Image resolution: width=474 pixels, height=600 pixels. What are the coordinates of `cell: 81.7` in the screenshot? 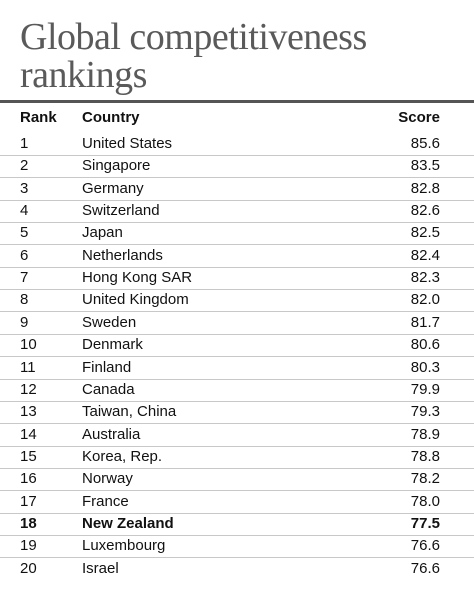 It's located at (425, 322).